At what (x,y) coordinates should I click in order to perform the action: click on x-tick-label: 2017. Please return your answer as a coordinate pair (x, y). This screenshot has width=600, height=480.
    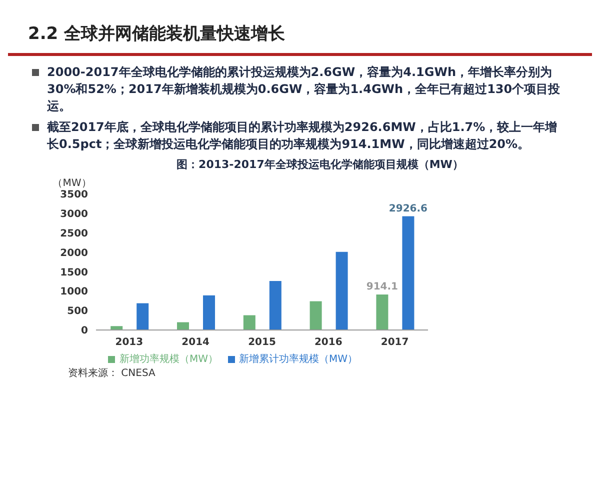
    Looking at the image, I should click on (394, 342).